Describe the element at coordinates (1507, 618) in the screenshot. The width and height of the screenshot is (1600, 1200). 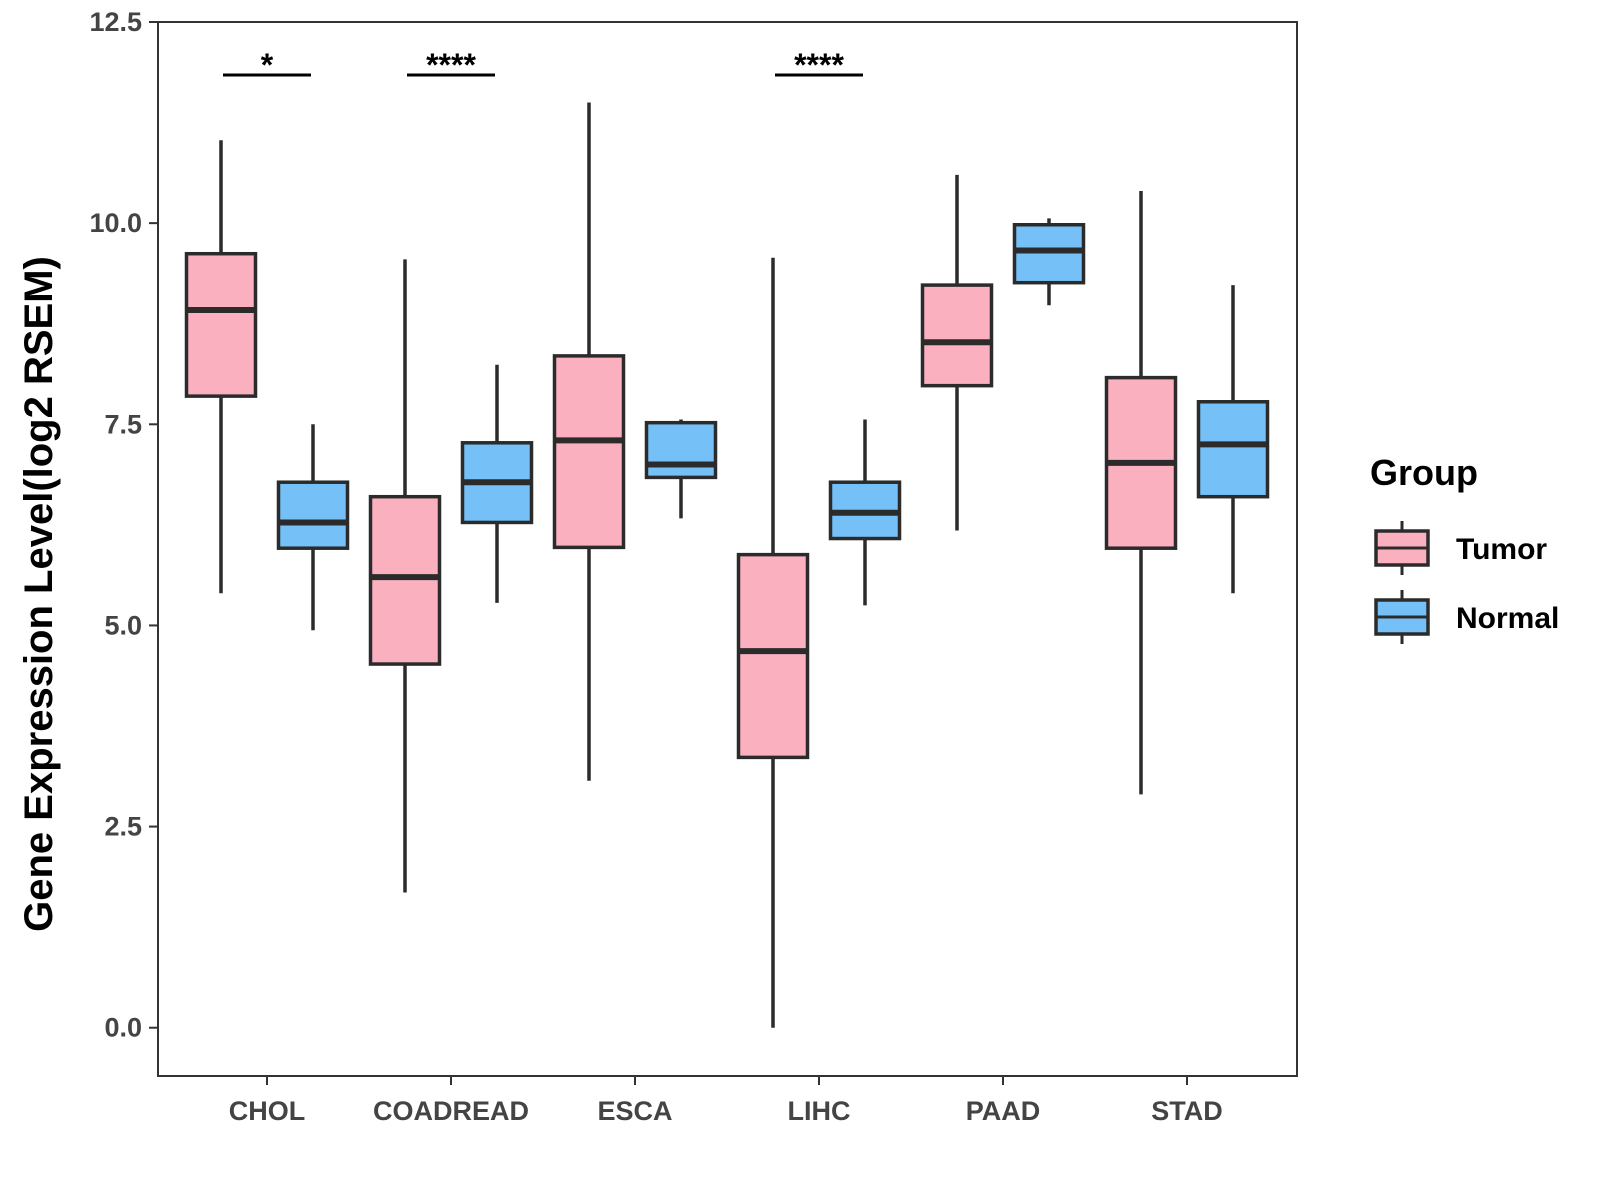
I see `legend-label-normal: Normal` at that location.